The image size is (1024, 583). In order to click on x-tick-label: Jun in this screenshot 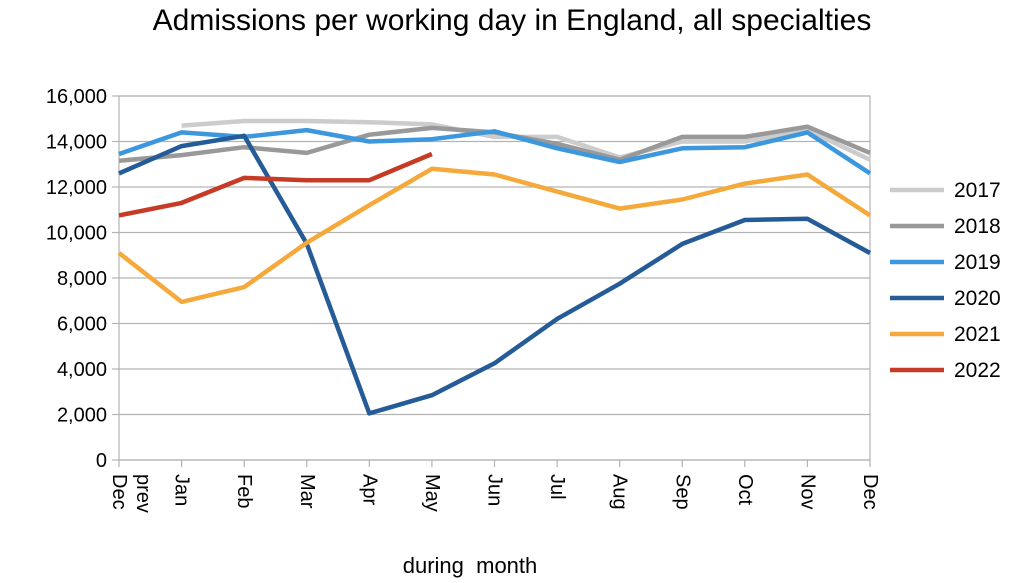, I will do `click(495, 490)`.